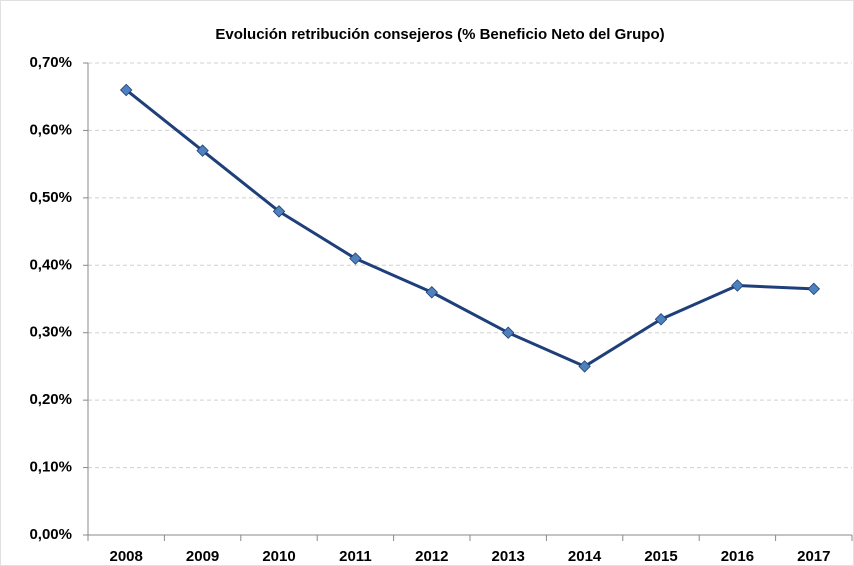 The image size is (854, 566). Describe the element at coordinates (50, 197) in the screenshot. I see `y-tick-label: 0,50%` at that location.